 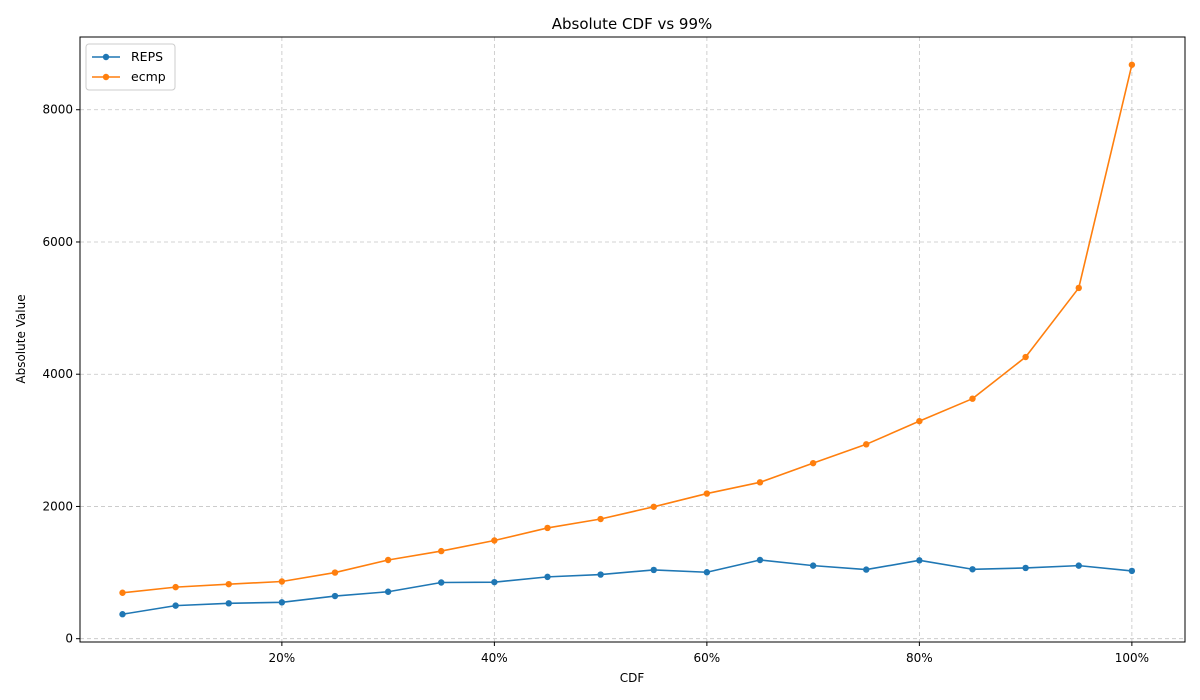 What do you see at coordinates (147, 56) in the screenshot?
I see `legend-label-reps: REPS` at bounding box center [147, 56].